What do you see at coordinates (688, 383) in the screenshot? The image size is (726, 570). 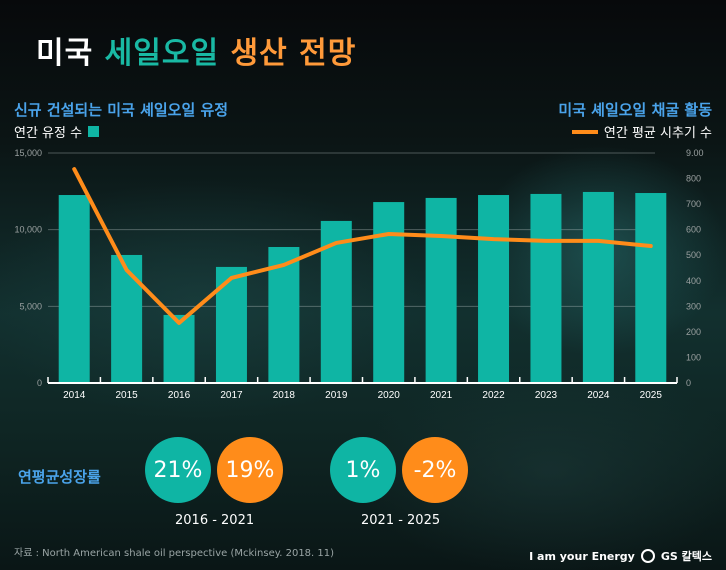 I see `right-tick-label: 0` at bounding box center [688, 383].